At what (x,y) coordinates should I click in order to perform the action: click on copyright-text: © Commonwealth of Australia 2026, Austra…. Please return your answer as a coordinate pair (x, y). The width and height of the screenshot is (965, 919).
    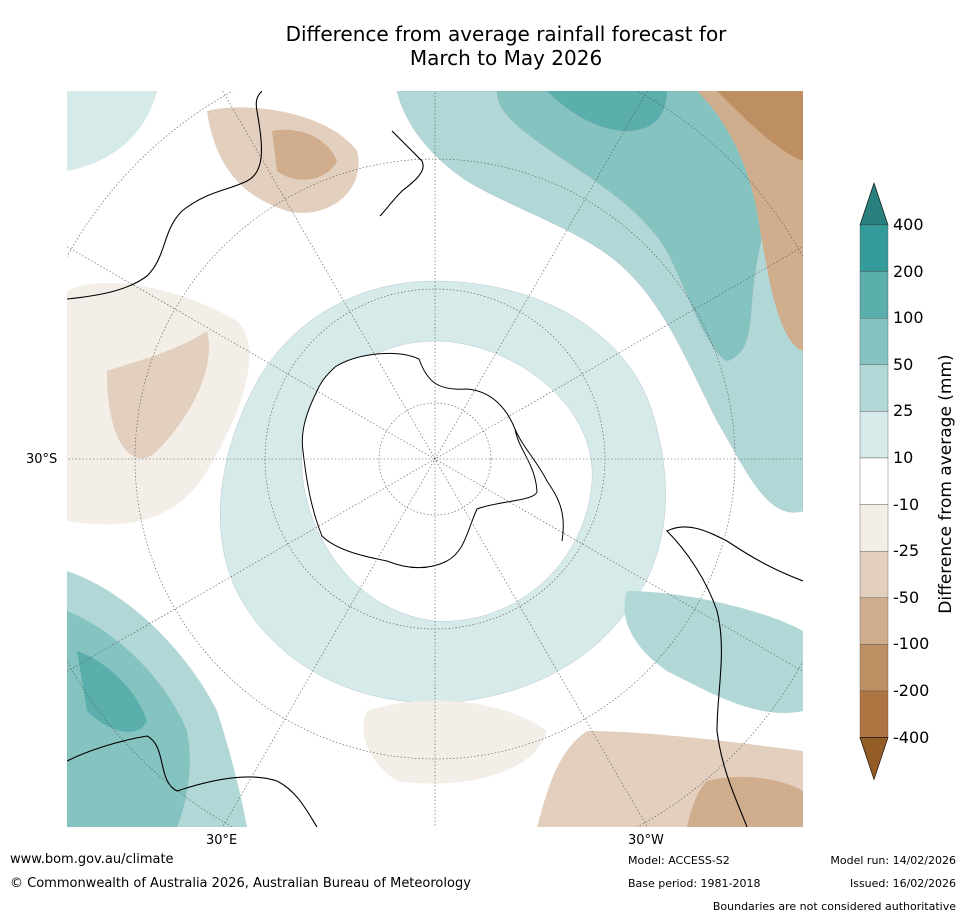
    Looking at the image, I should click on (240, 883).